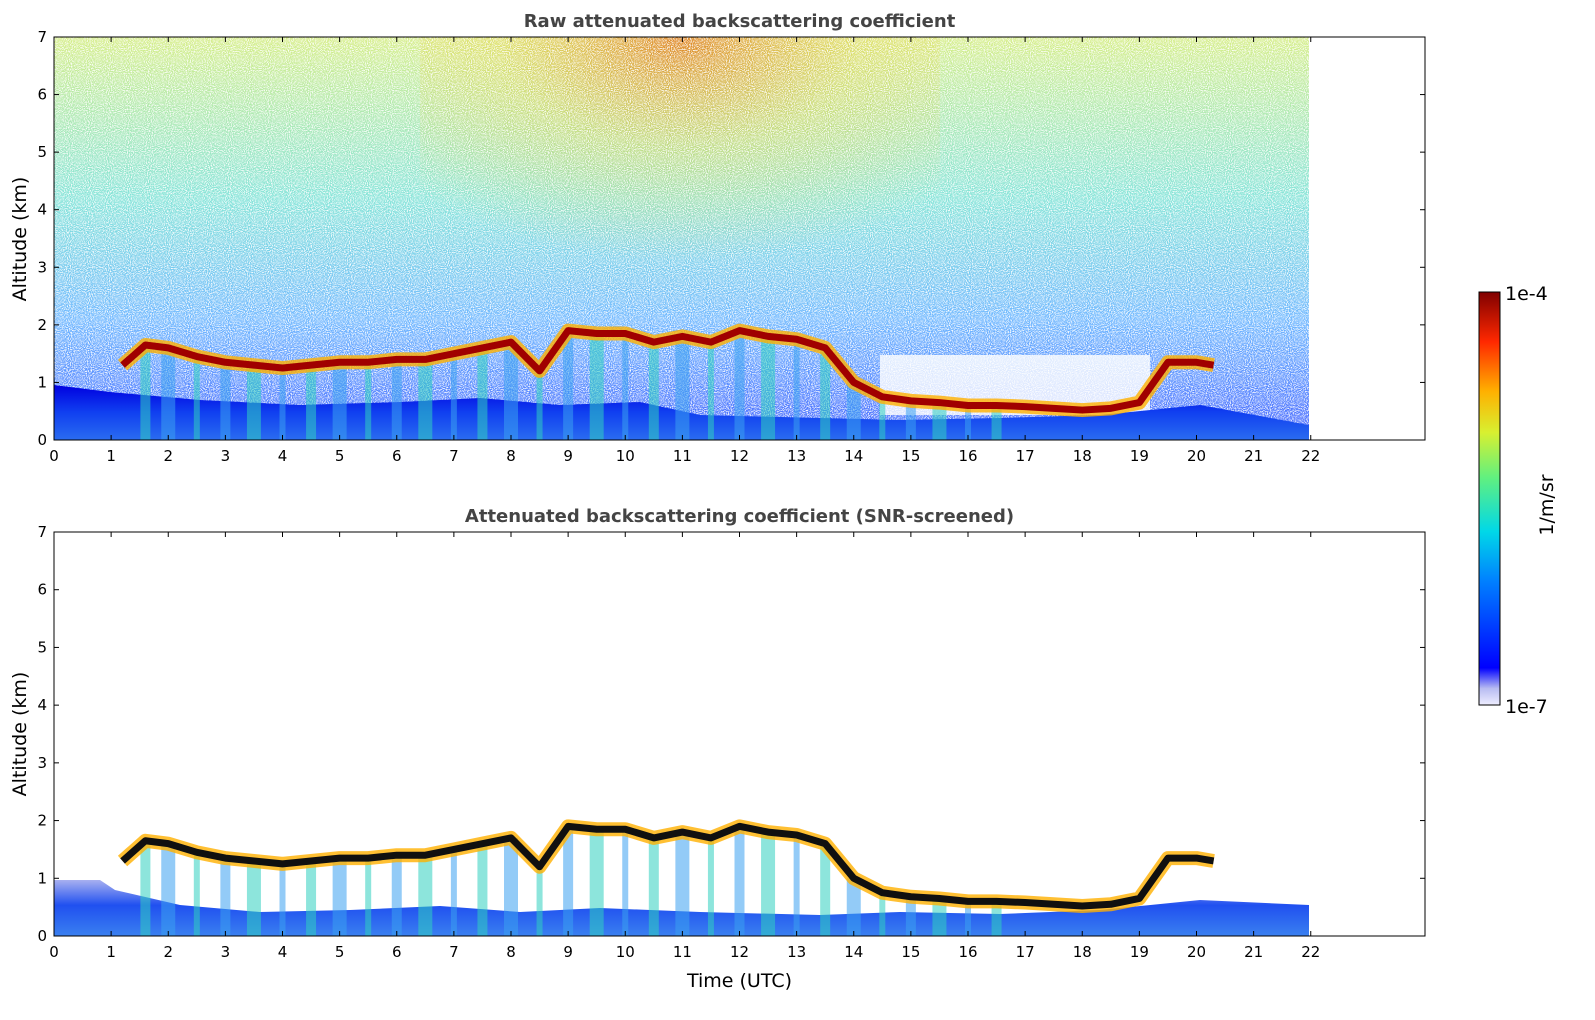  Describe the element at coordinates (1489, 498) in the screenshot. I see `colorbar-gradient` at that location.